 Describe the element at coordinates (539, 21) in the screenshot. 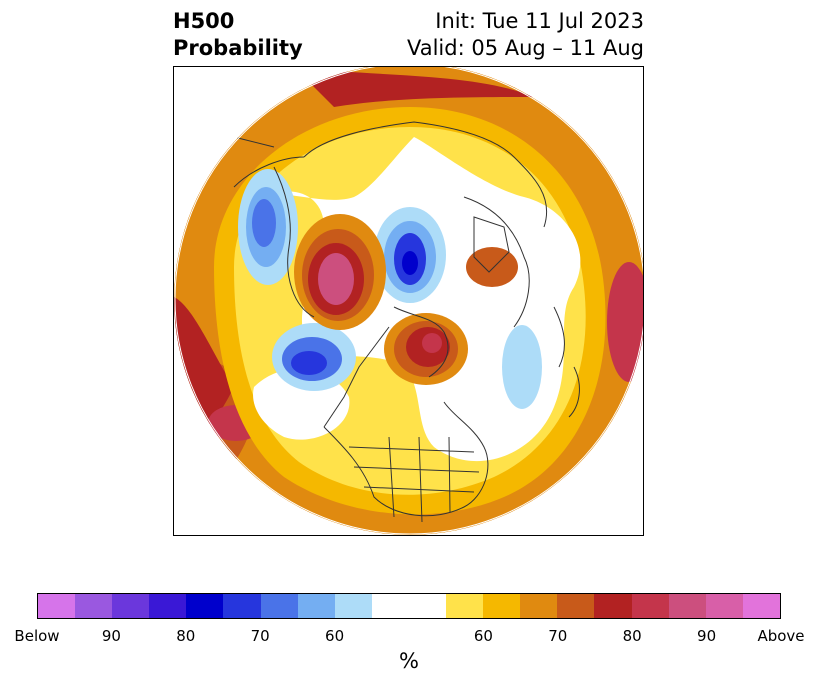

I see `init-date: Init: Tue 11 Jul 2023` at that location.